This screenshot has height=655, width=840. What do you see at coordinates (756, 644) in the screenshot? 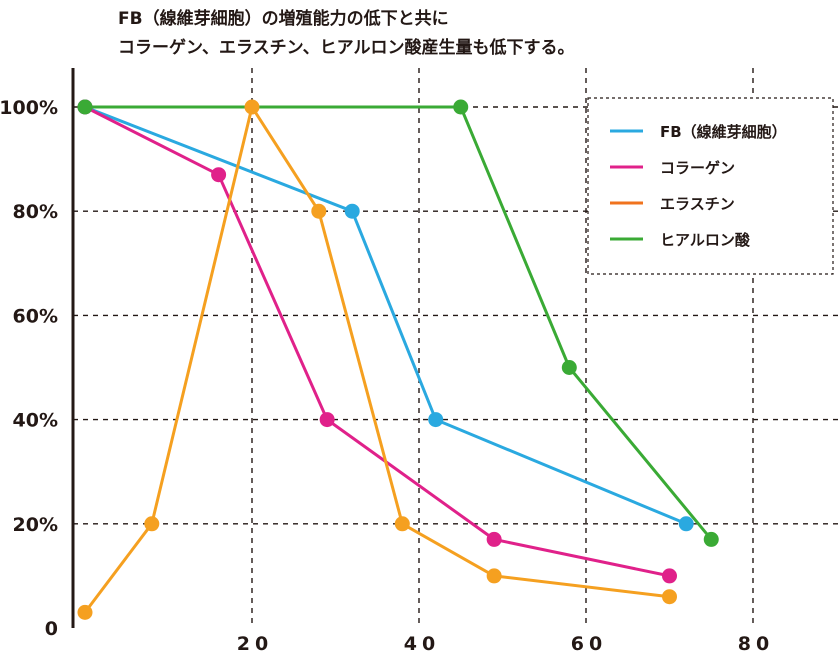
I see `x-tick-label: 80` at bounding box center [756, 644].